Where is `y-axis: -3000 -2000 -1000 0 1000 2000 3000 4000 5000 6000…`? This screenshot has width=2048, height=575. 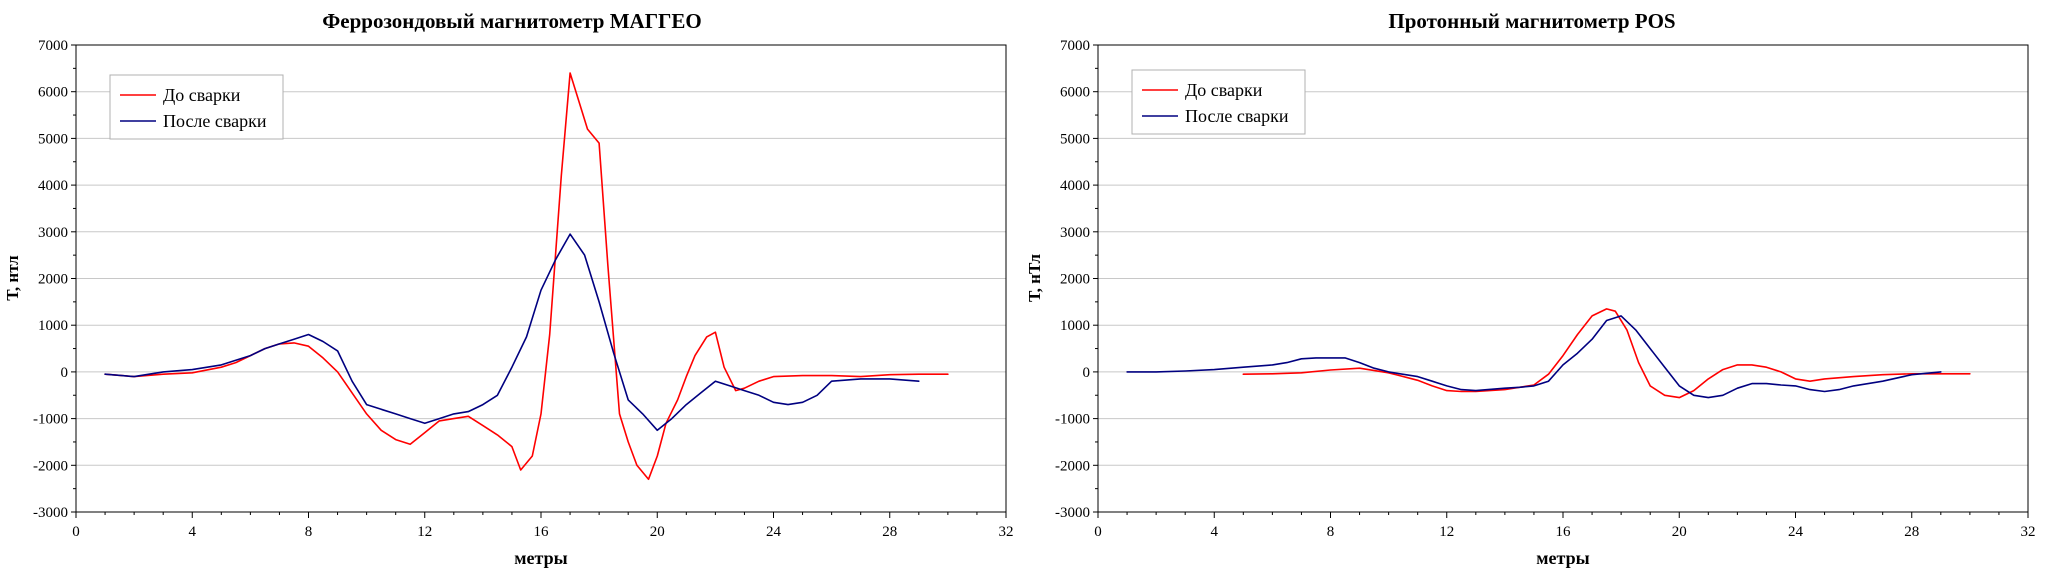 y-axis: -3000 -2000 -1000 0 1000 2000 3000 4000 5000 6000… is located at coordinates (1076, 279).